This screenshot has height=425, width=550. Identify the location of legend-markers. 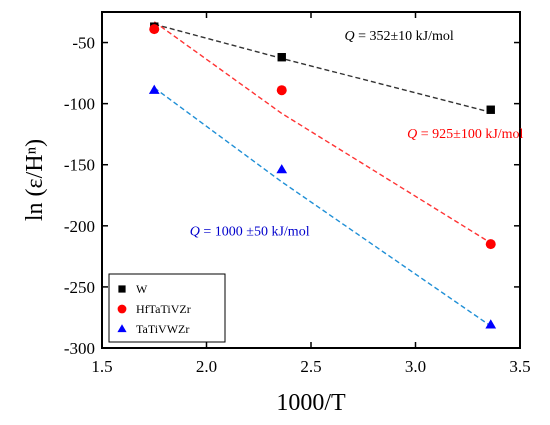
(122, 309).